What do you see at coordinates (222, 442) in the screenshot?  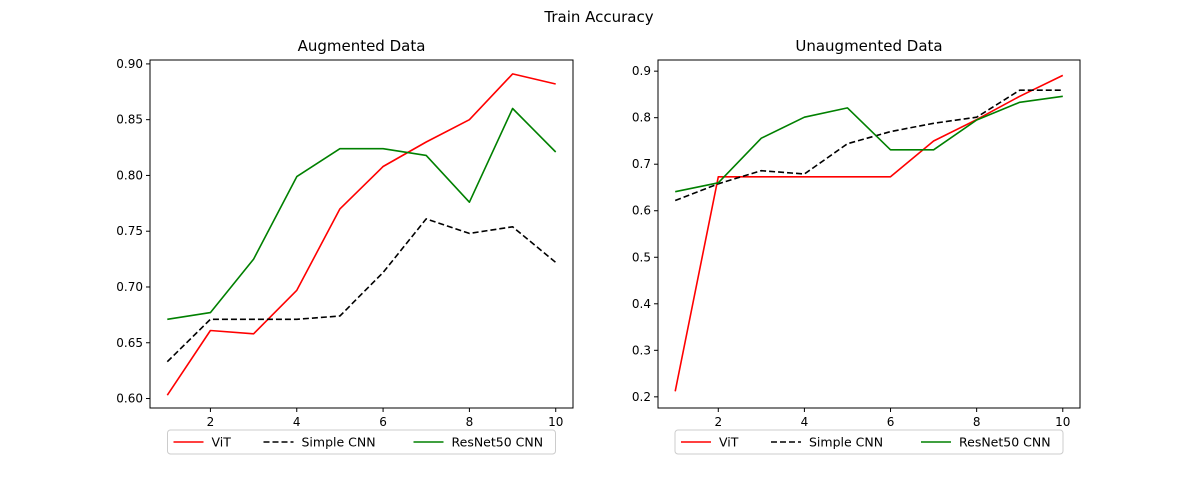 I see `panel-1-legend-label-vit: ViT` at bounding box center [222, 442].